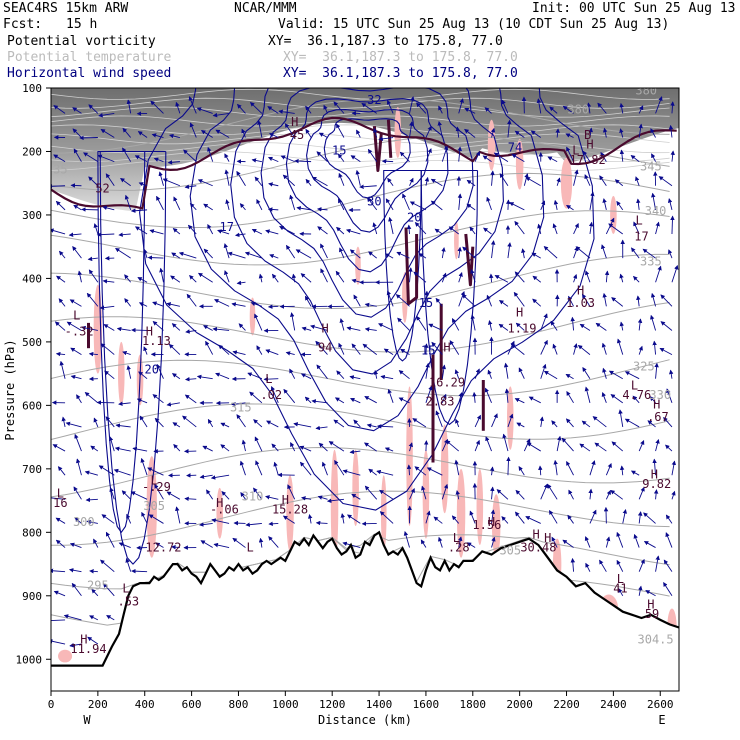 The width and height of the screenshot is (740, 740). What do you see at coordinates (32, 151) in the screenshot?
I see `y-tick-label: 200` at bounding box center [32, 151].